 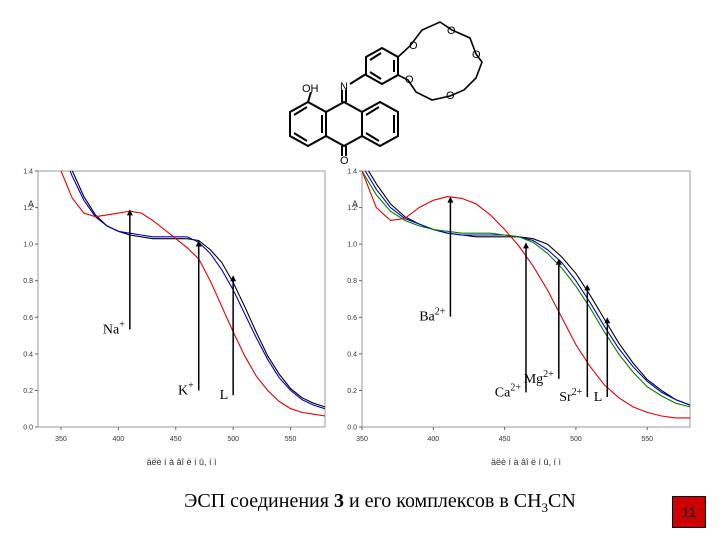 What do you see at coordinates (186, 389) in the screenshot?
I see `annotation-label-k: K+` at bounding box center [186, 389].